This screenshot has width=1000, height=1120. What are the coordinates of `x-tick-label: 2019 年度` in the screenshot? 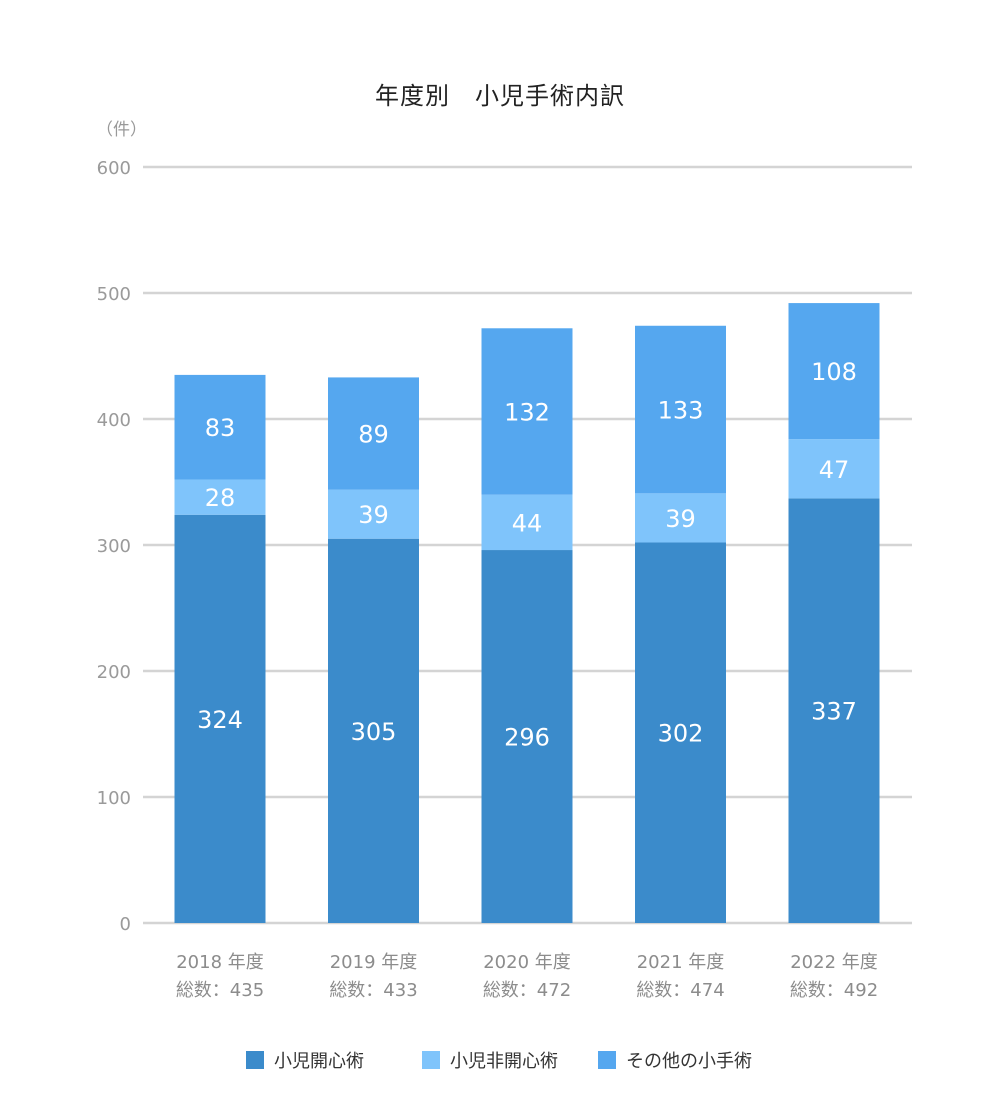 It's located at (374, 962).